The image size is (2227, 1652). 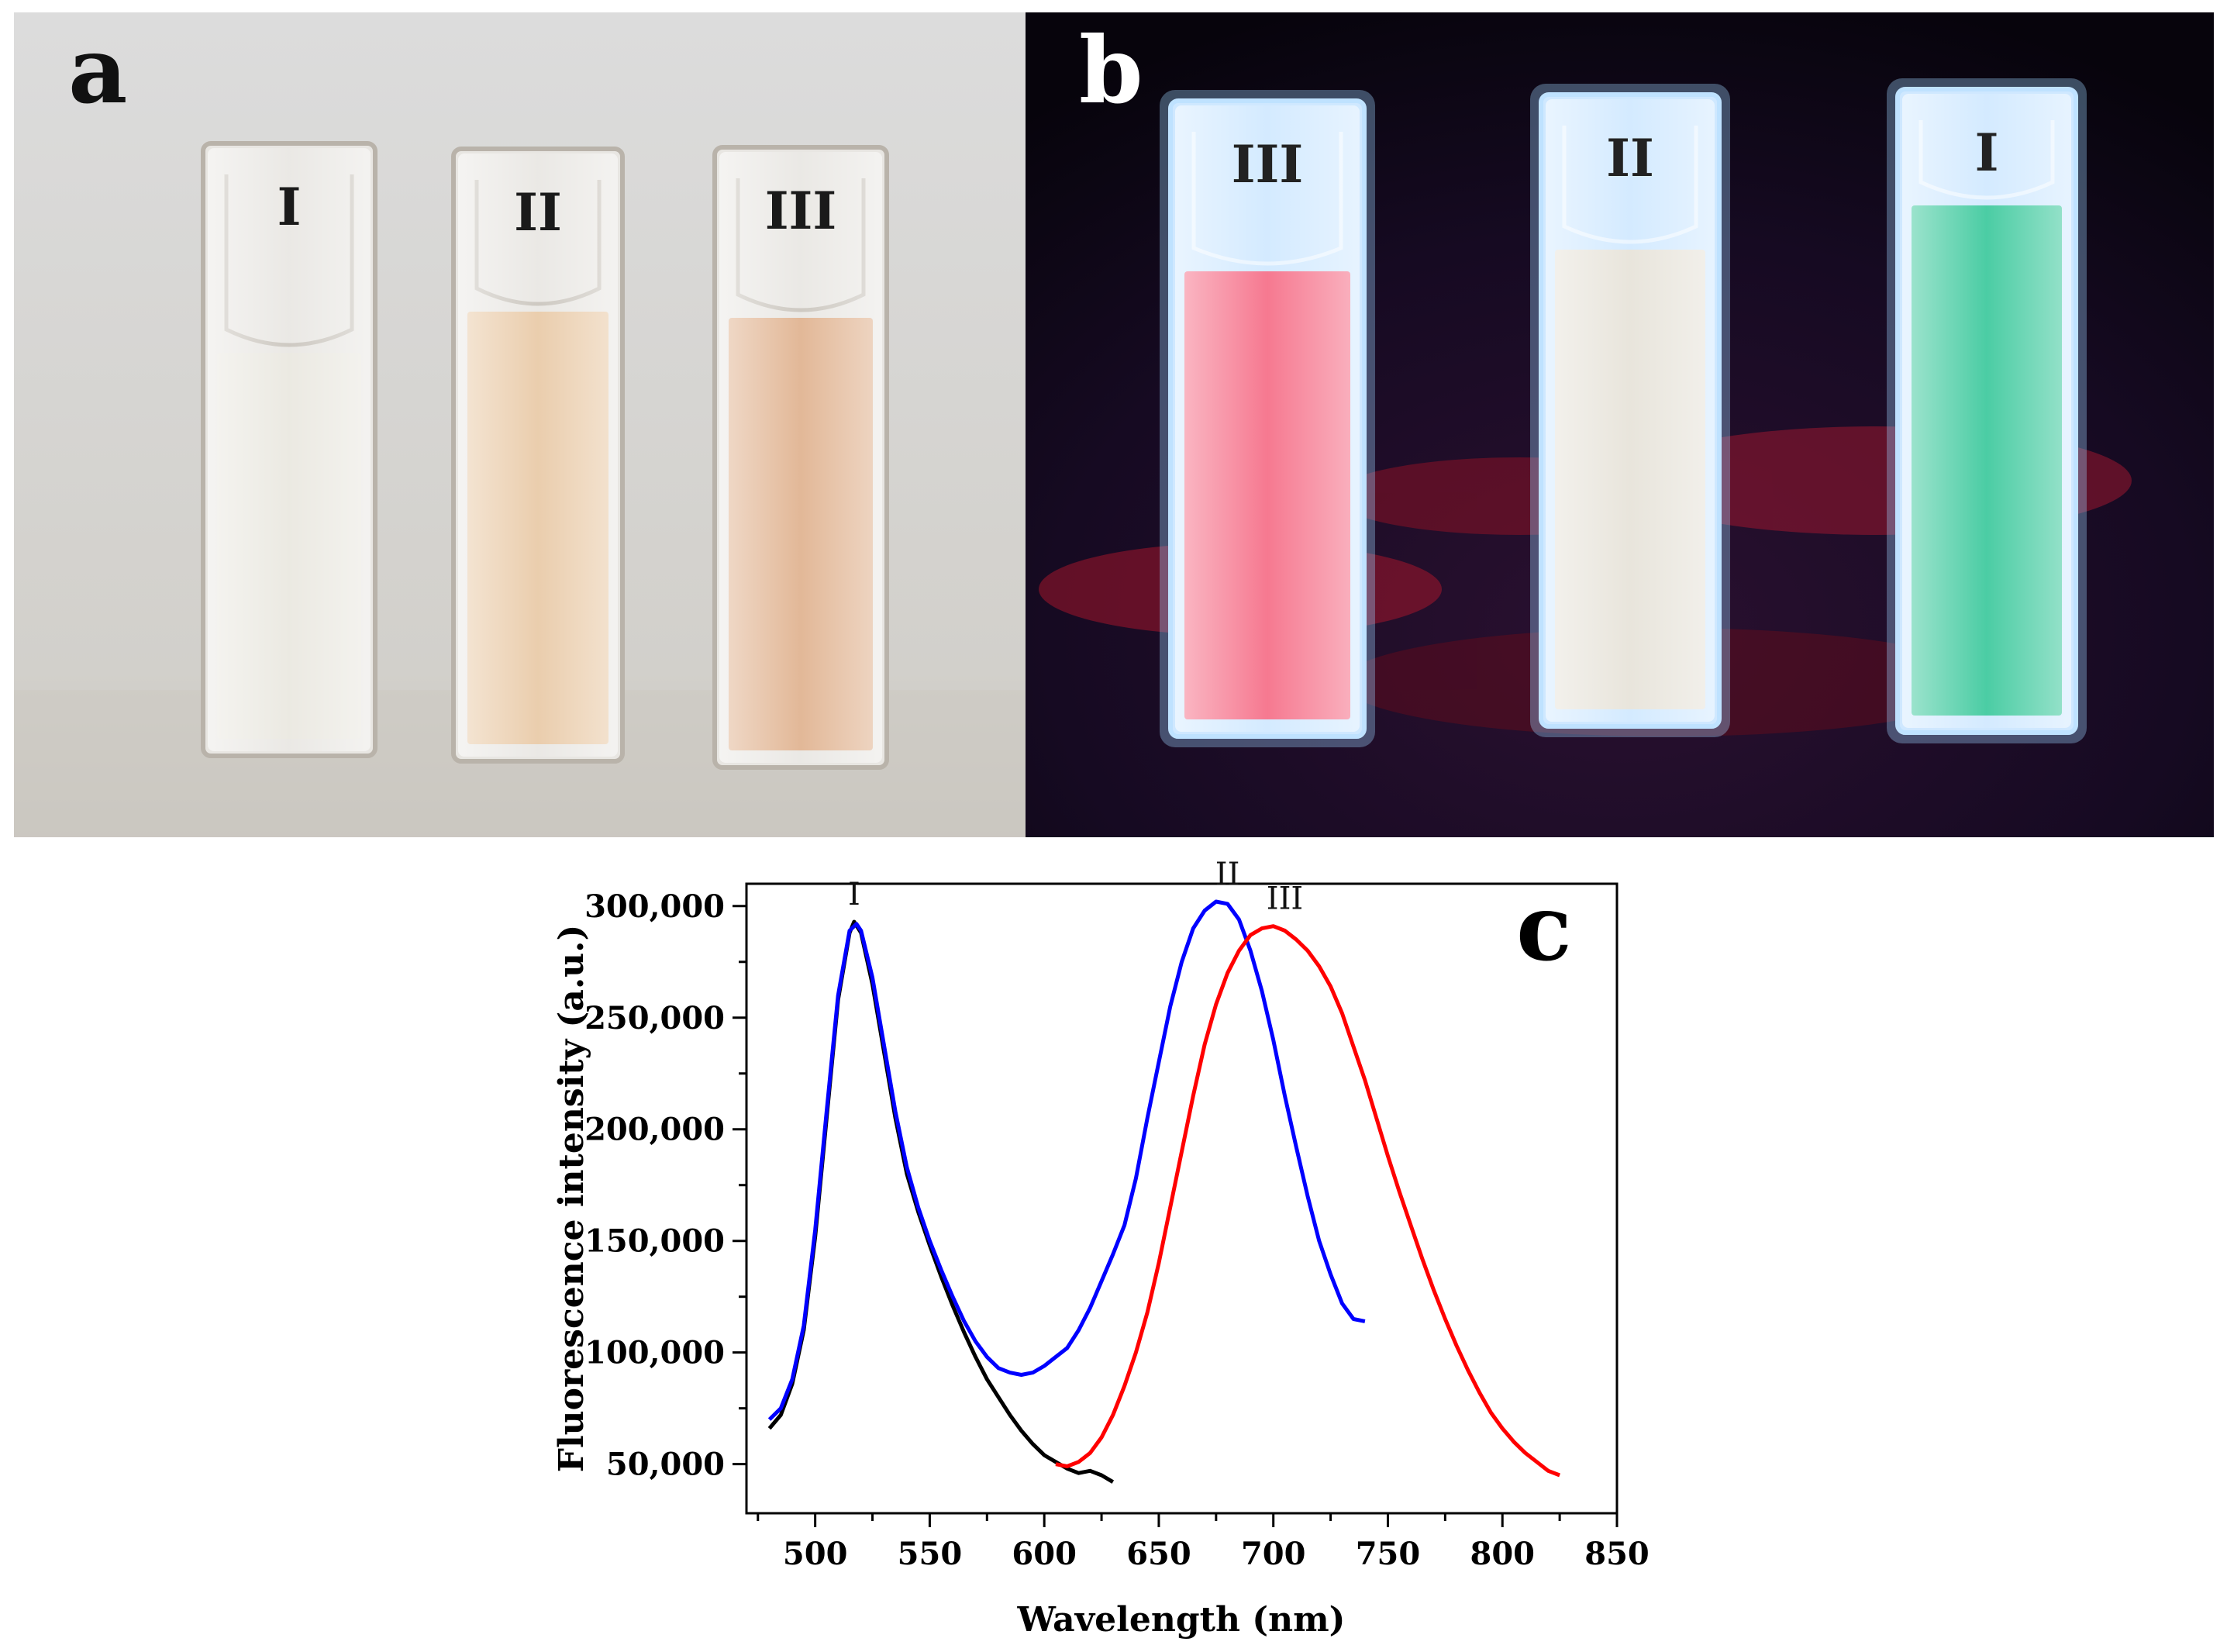 I want to click on x-tick-label: 850, so click(x=1617, y=1554).